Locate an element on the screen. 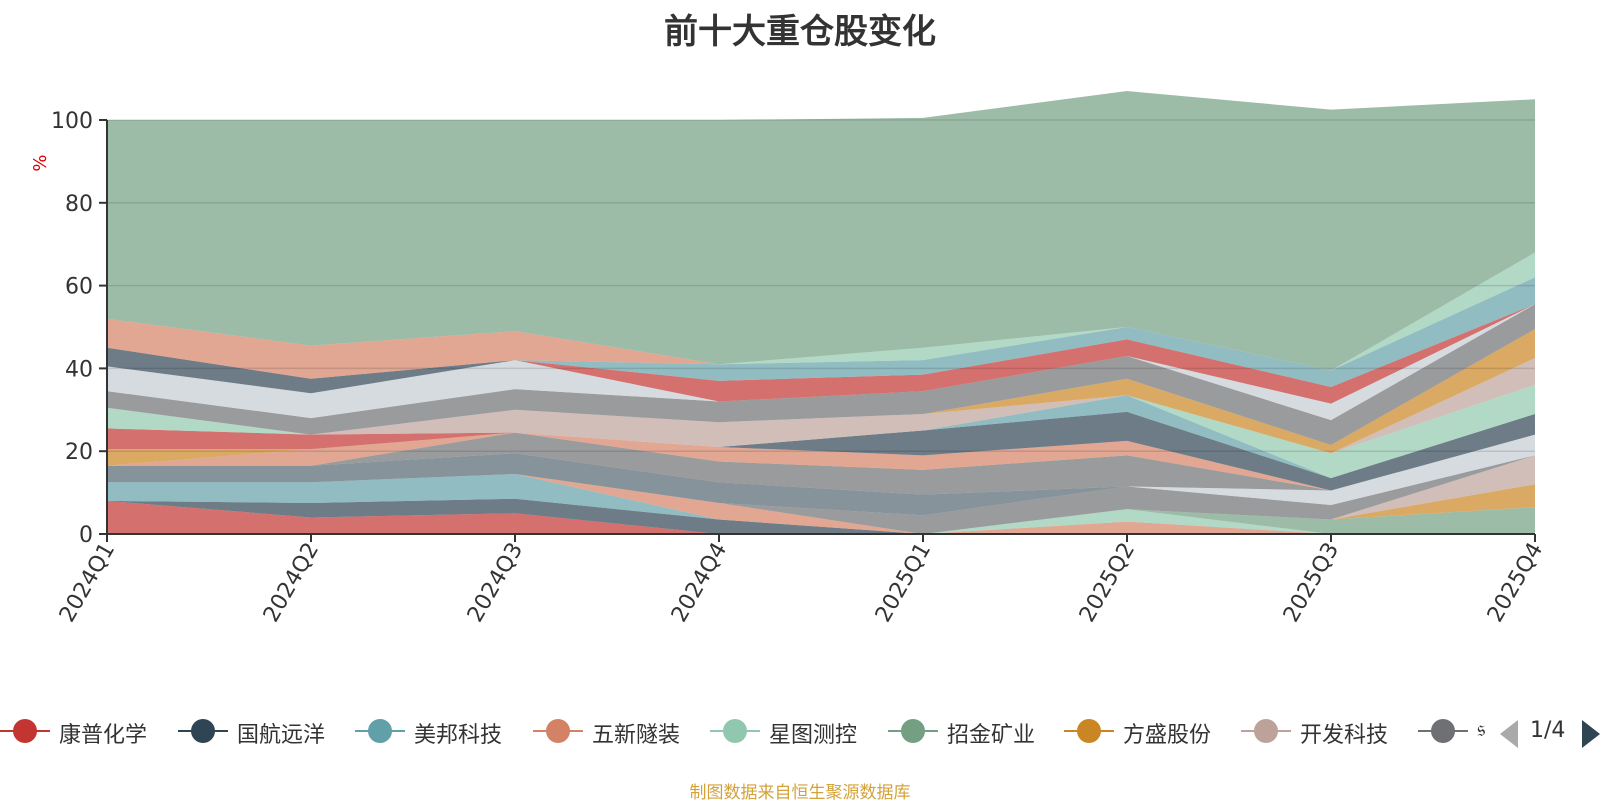 This screenshot has width=1600, height=803. legend-item: 康普化学 is located at coordinates (85, 730).